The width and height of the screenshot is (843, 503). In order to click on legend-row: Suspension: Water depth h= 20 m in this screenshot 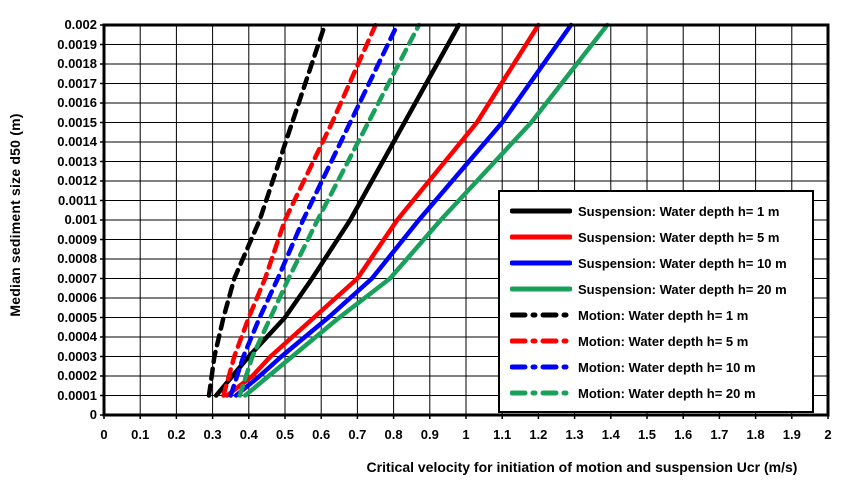, I will do `click(661, 289)`.